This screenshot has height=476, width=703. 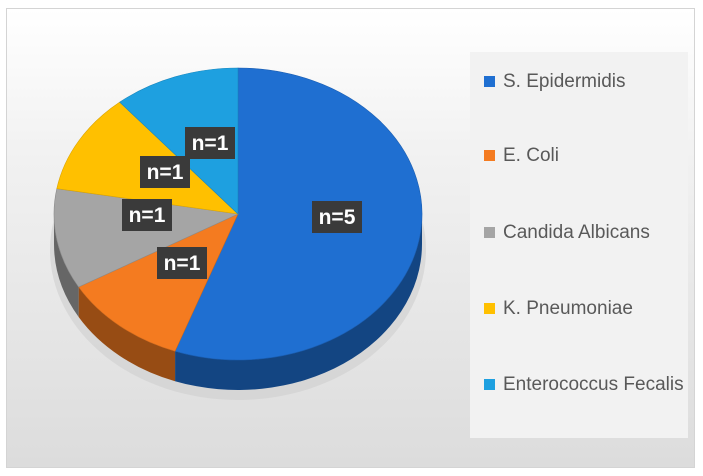 I want to click on legend-item-s-epidermidis: S. Epidermidis, so click(x=584, y=81).